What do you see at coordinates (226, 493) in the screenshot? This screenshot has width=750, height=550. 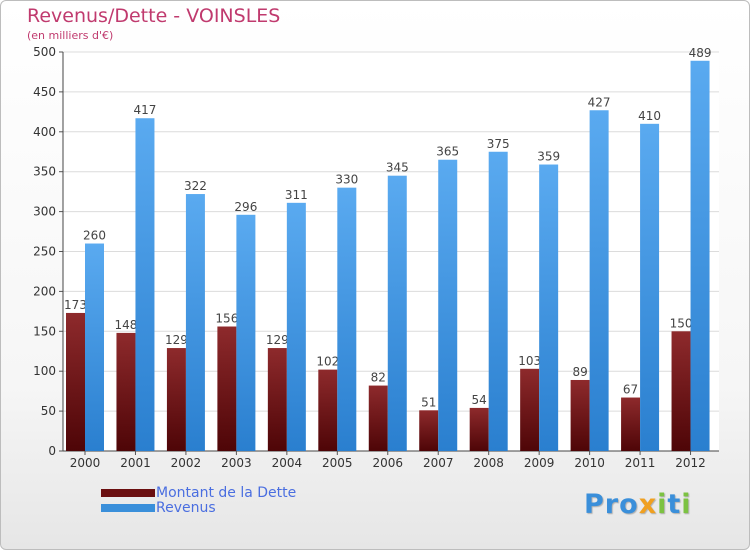 I see `legend-label-dette: Montant de la Dette` at bounding box center [226, 493].